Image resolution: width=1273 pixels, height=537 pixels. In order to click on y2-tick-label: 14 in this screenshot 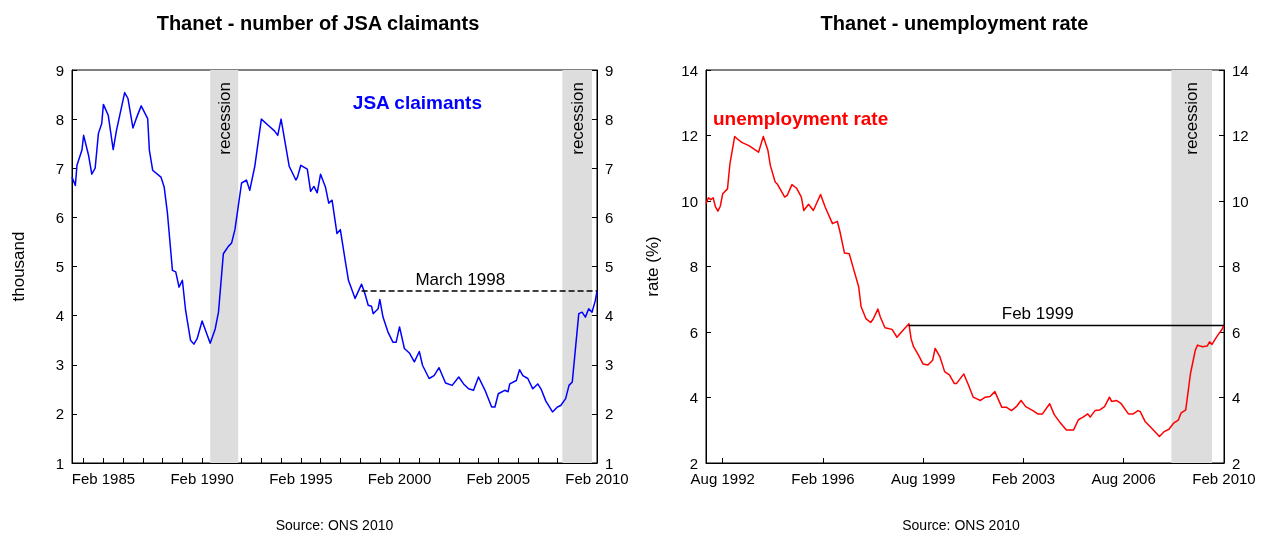, I will do `click(1240, 70)`.